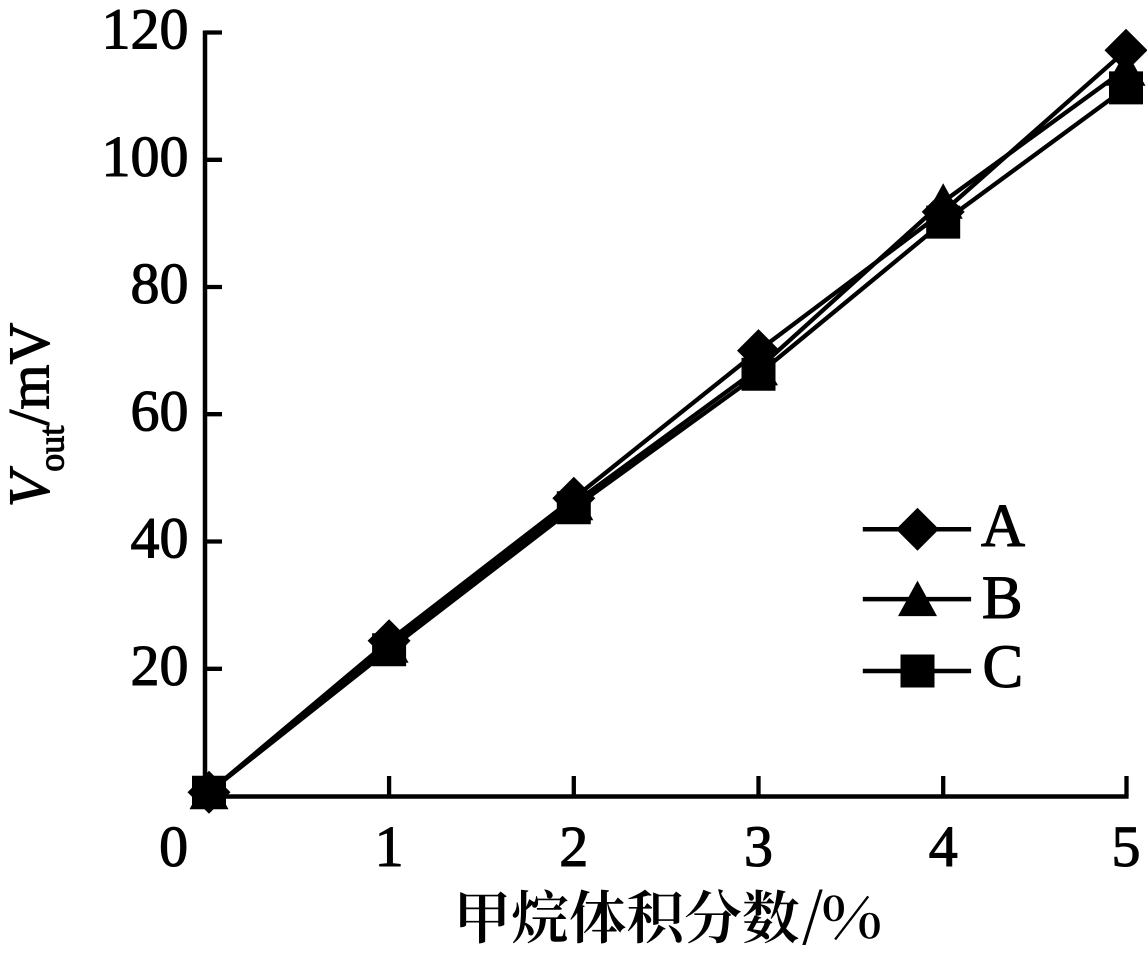 The image size is (1147, 956). Describe the element at coordinates (389, 846) in the screenshot. I see `svg-text: 1` at that location.